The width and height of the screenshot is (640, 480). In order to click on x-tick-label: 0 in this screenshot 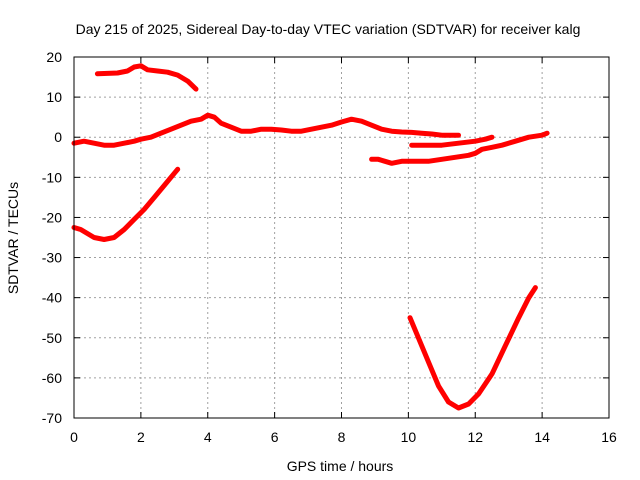, I will do `click(74, 437)`.